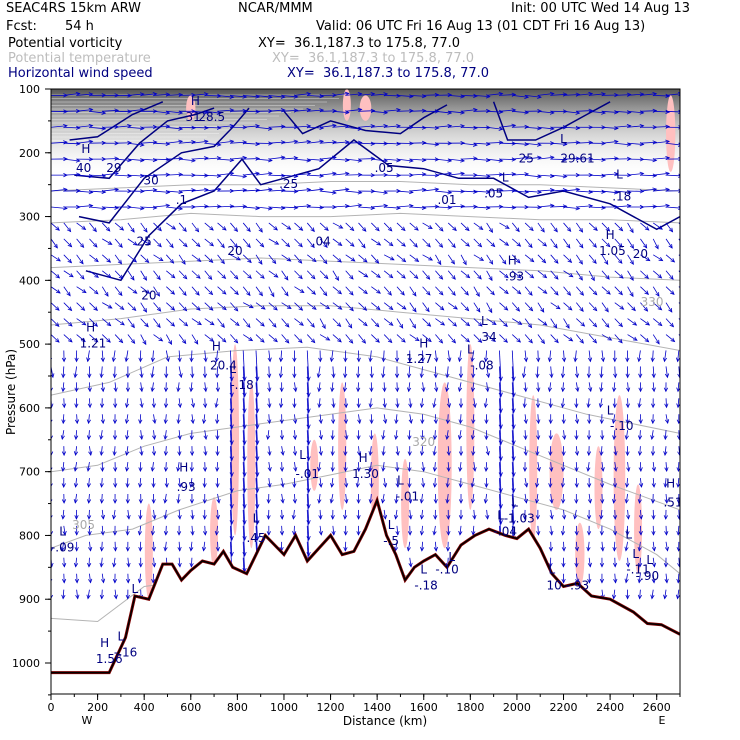  What do you see at coordinates (144, 241) in the screenshot?
I see `contour-label: 25` at bounding box center [144, 241].